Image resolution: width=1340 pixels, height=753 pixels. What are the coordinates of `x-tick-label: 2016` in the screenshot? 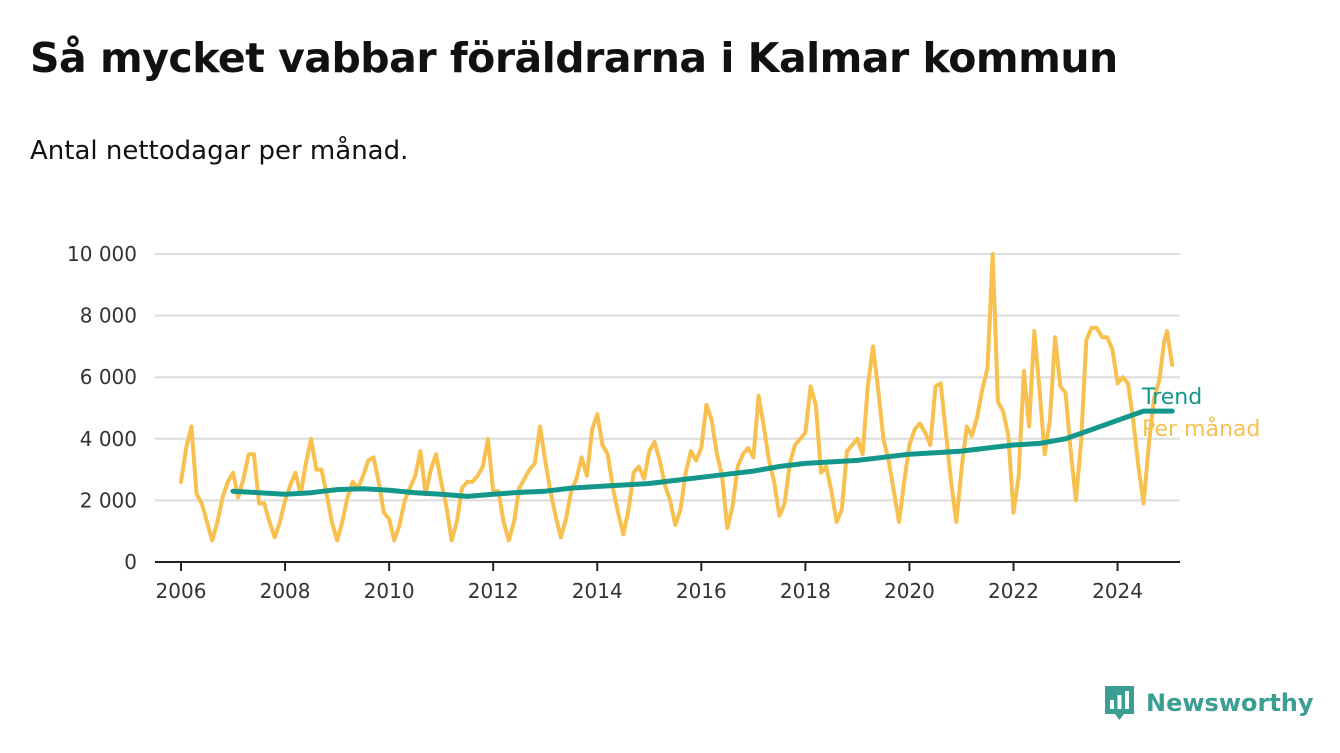 It's located at (701, 591).